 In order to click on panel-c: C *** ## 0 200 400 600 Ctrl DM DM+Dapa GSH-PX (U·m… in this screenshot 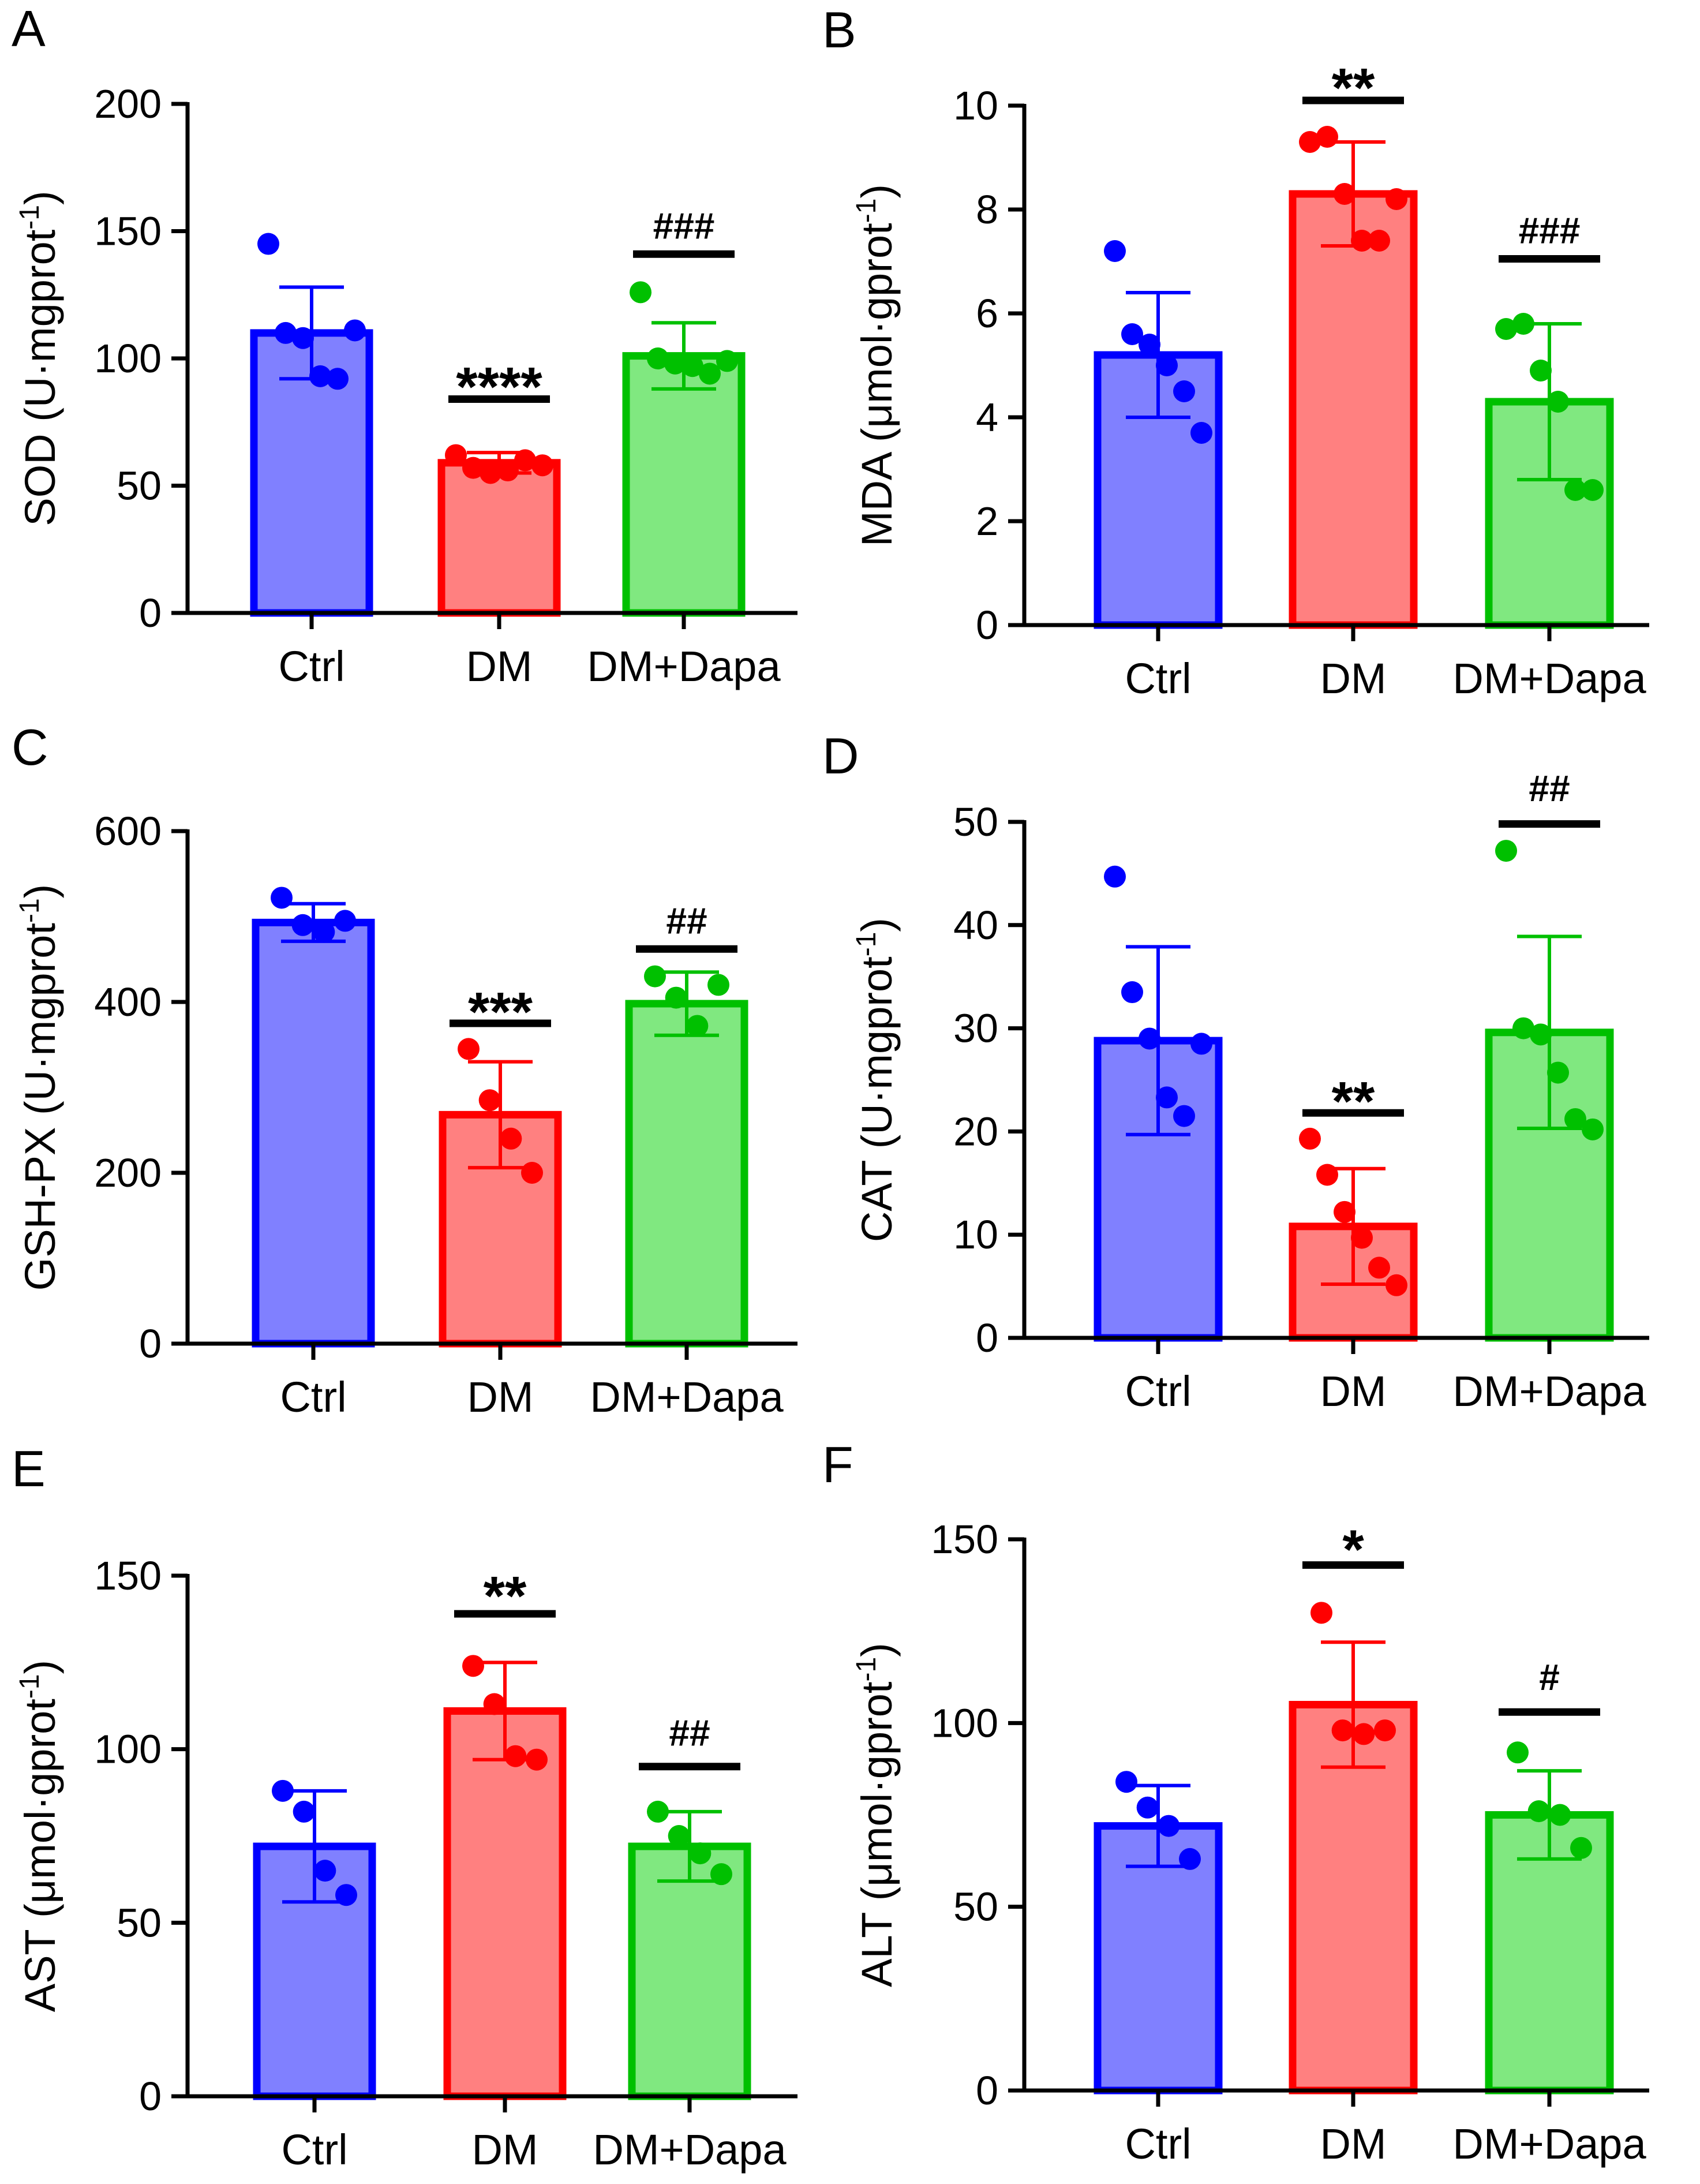, I will do `click(404, 1070)`.